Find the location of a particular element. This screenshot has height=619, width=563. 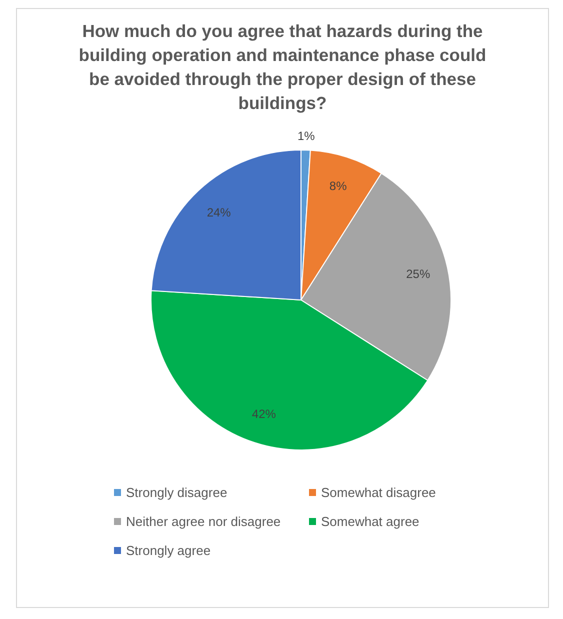

legend-label: Neither agree nor disagree is located at coordinates (203, 521).